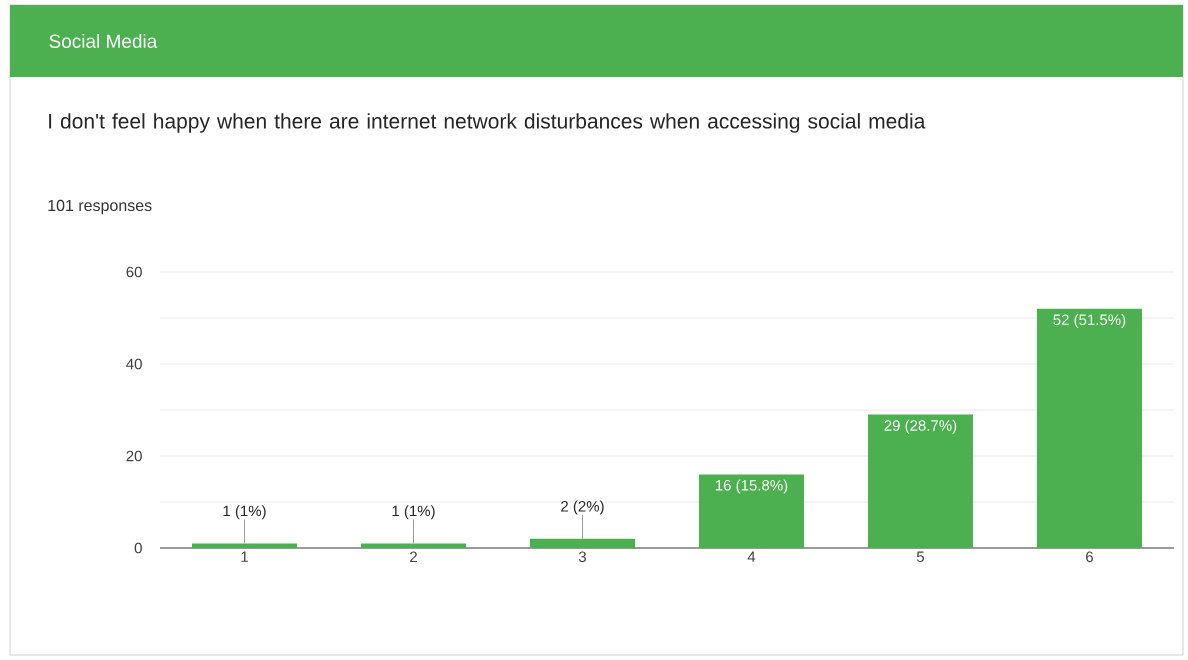  What do you see at coordinates (244, 556) in the screenshot?
I see `x-tick-label: 1` at bounding box center [244, 556].